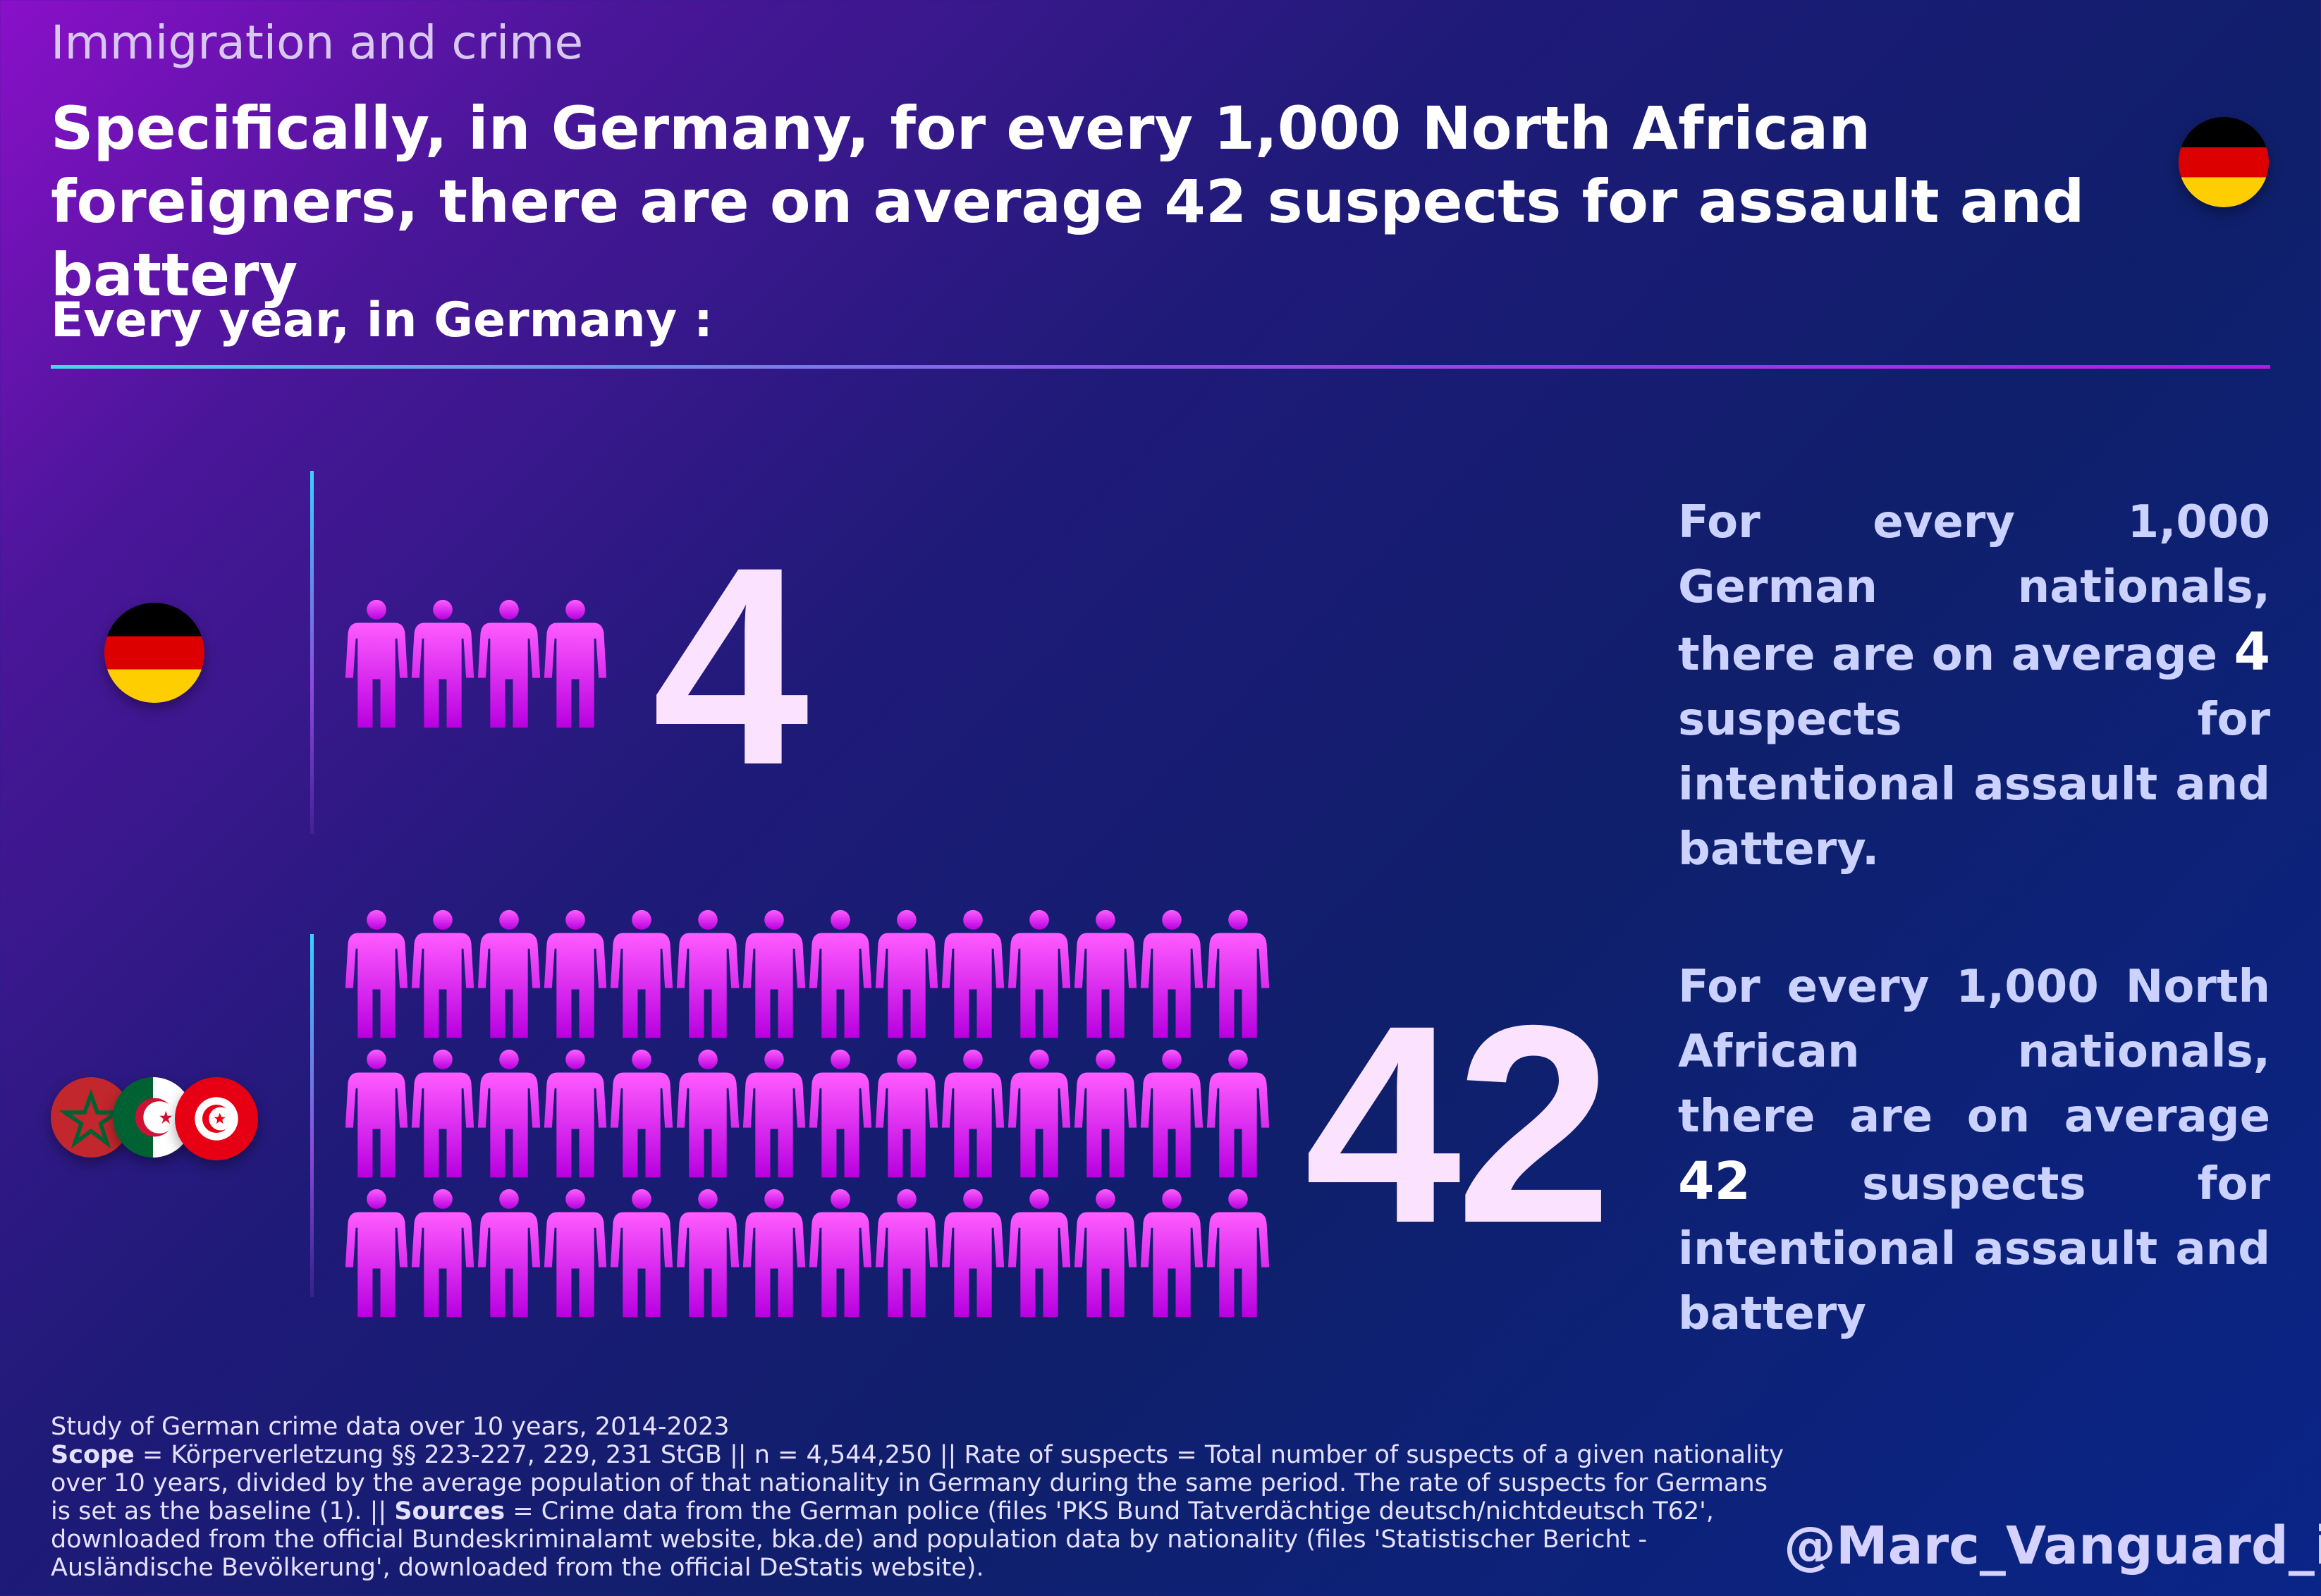 Image resolution: width=2321 pixels, height=1596 pixels. Describe the element at coordinates (93, 1455) in the screenshot. I see `scope-label: Scope` at that location.